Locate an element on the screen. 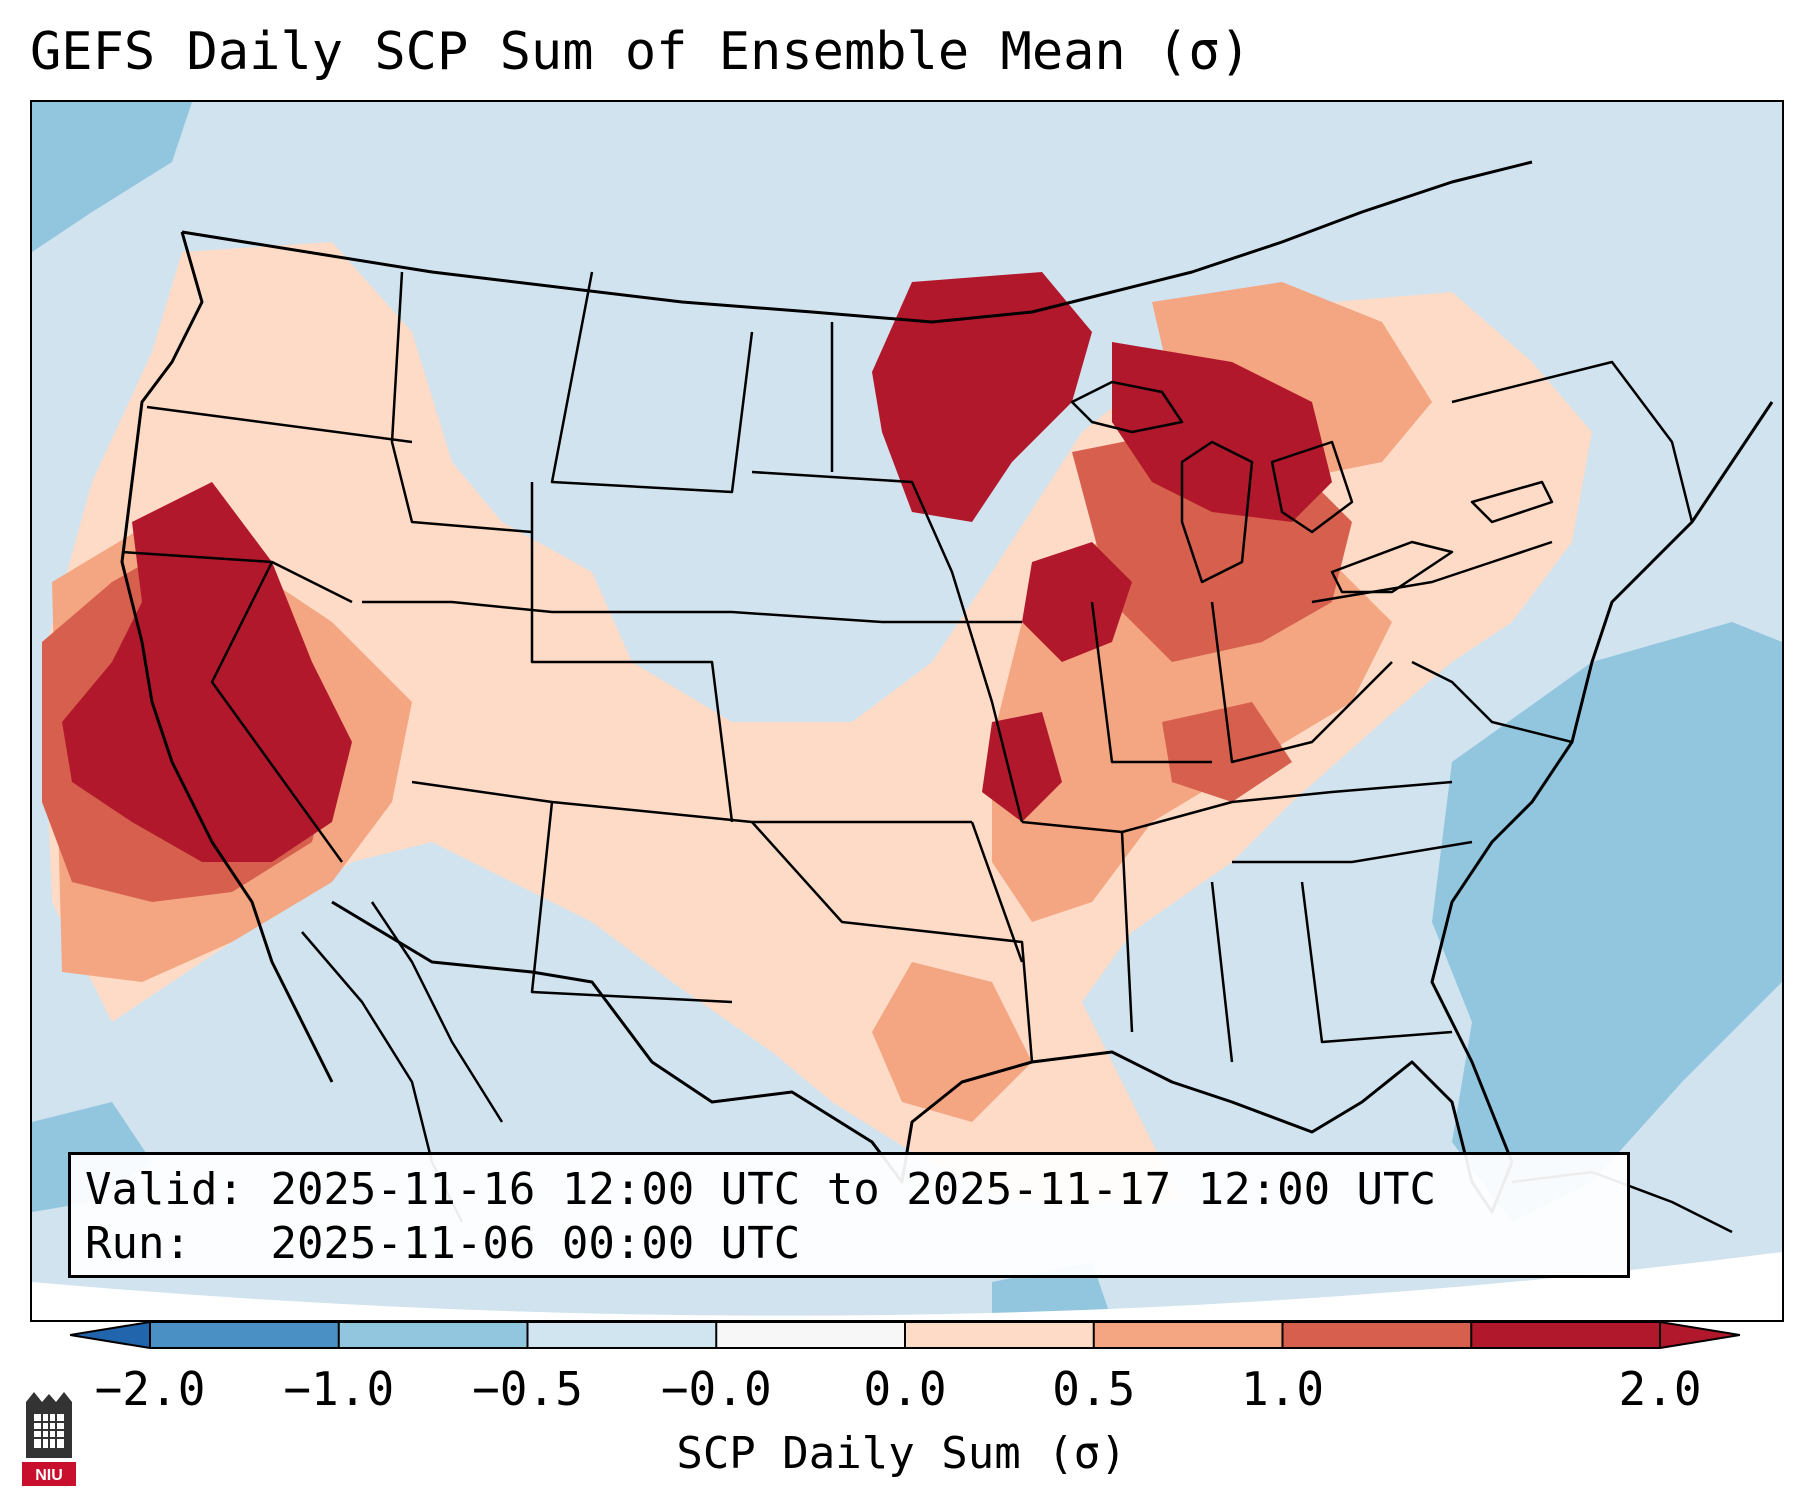  colorbar-label: SCP Daily Sum (σ) is located at coordinates (901, 1453).